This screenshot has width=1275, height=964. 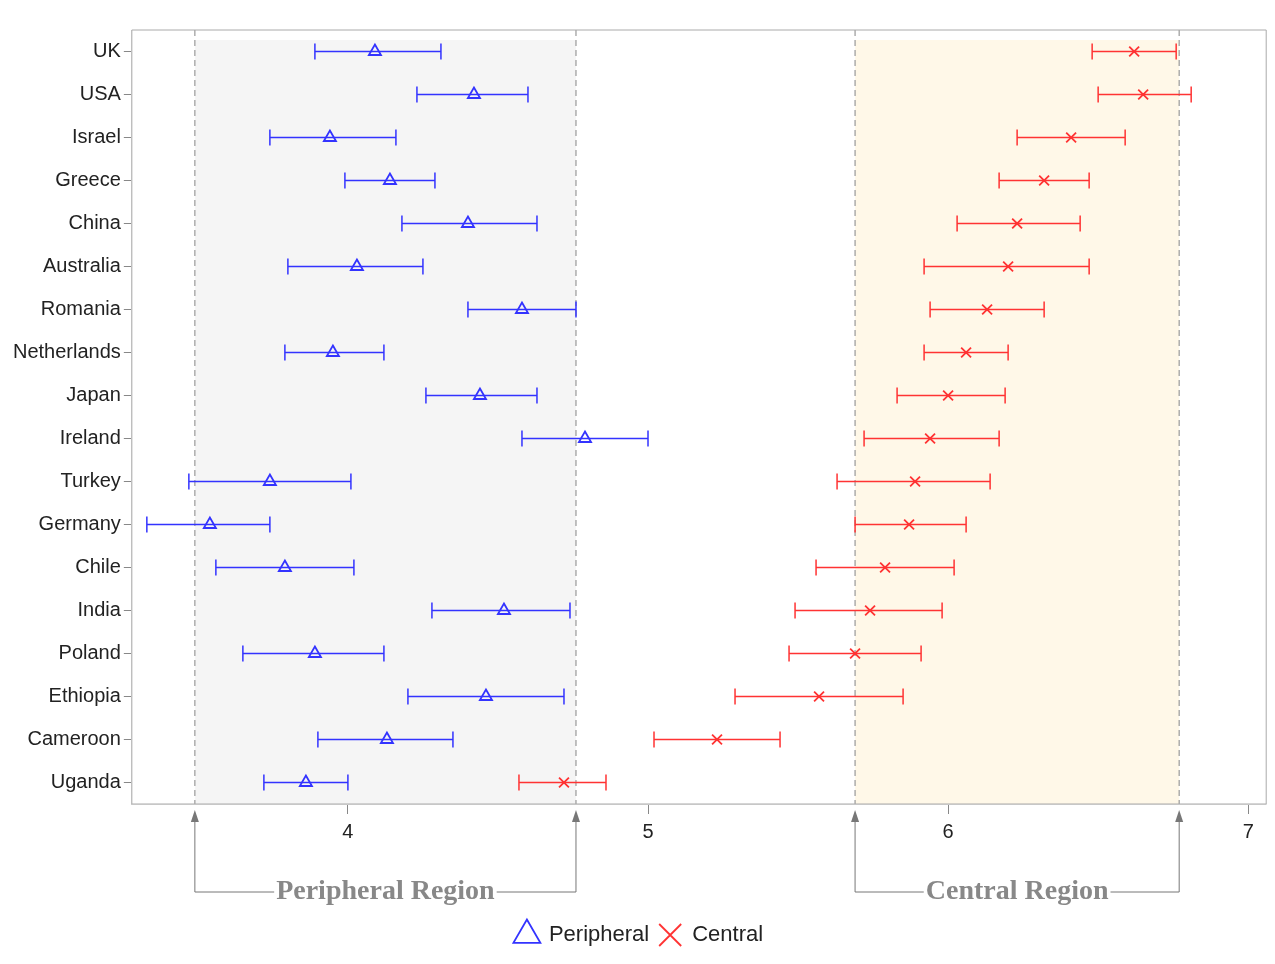 I want to click on legend-label: Central, so click(x=728, y=934).